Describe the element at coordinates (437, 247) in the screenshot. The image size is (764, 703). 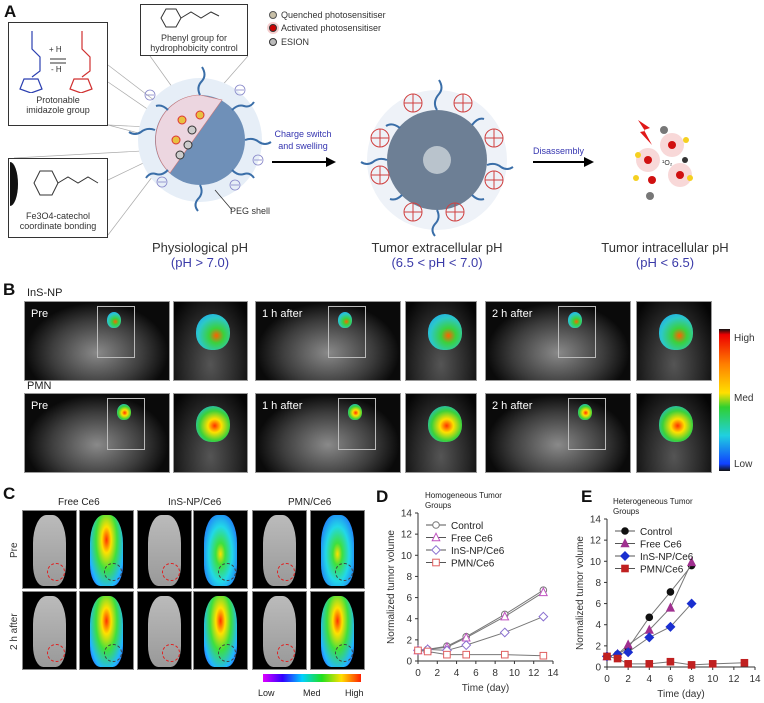
I see `stage-title: Tumor extracellular pH` at that location.